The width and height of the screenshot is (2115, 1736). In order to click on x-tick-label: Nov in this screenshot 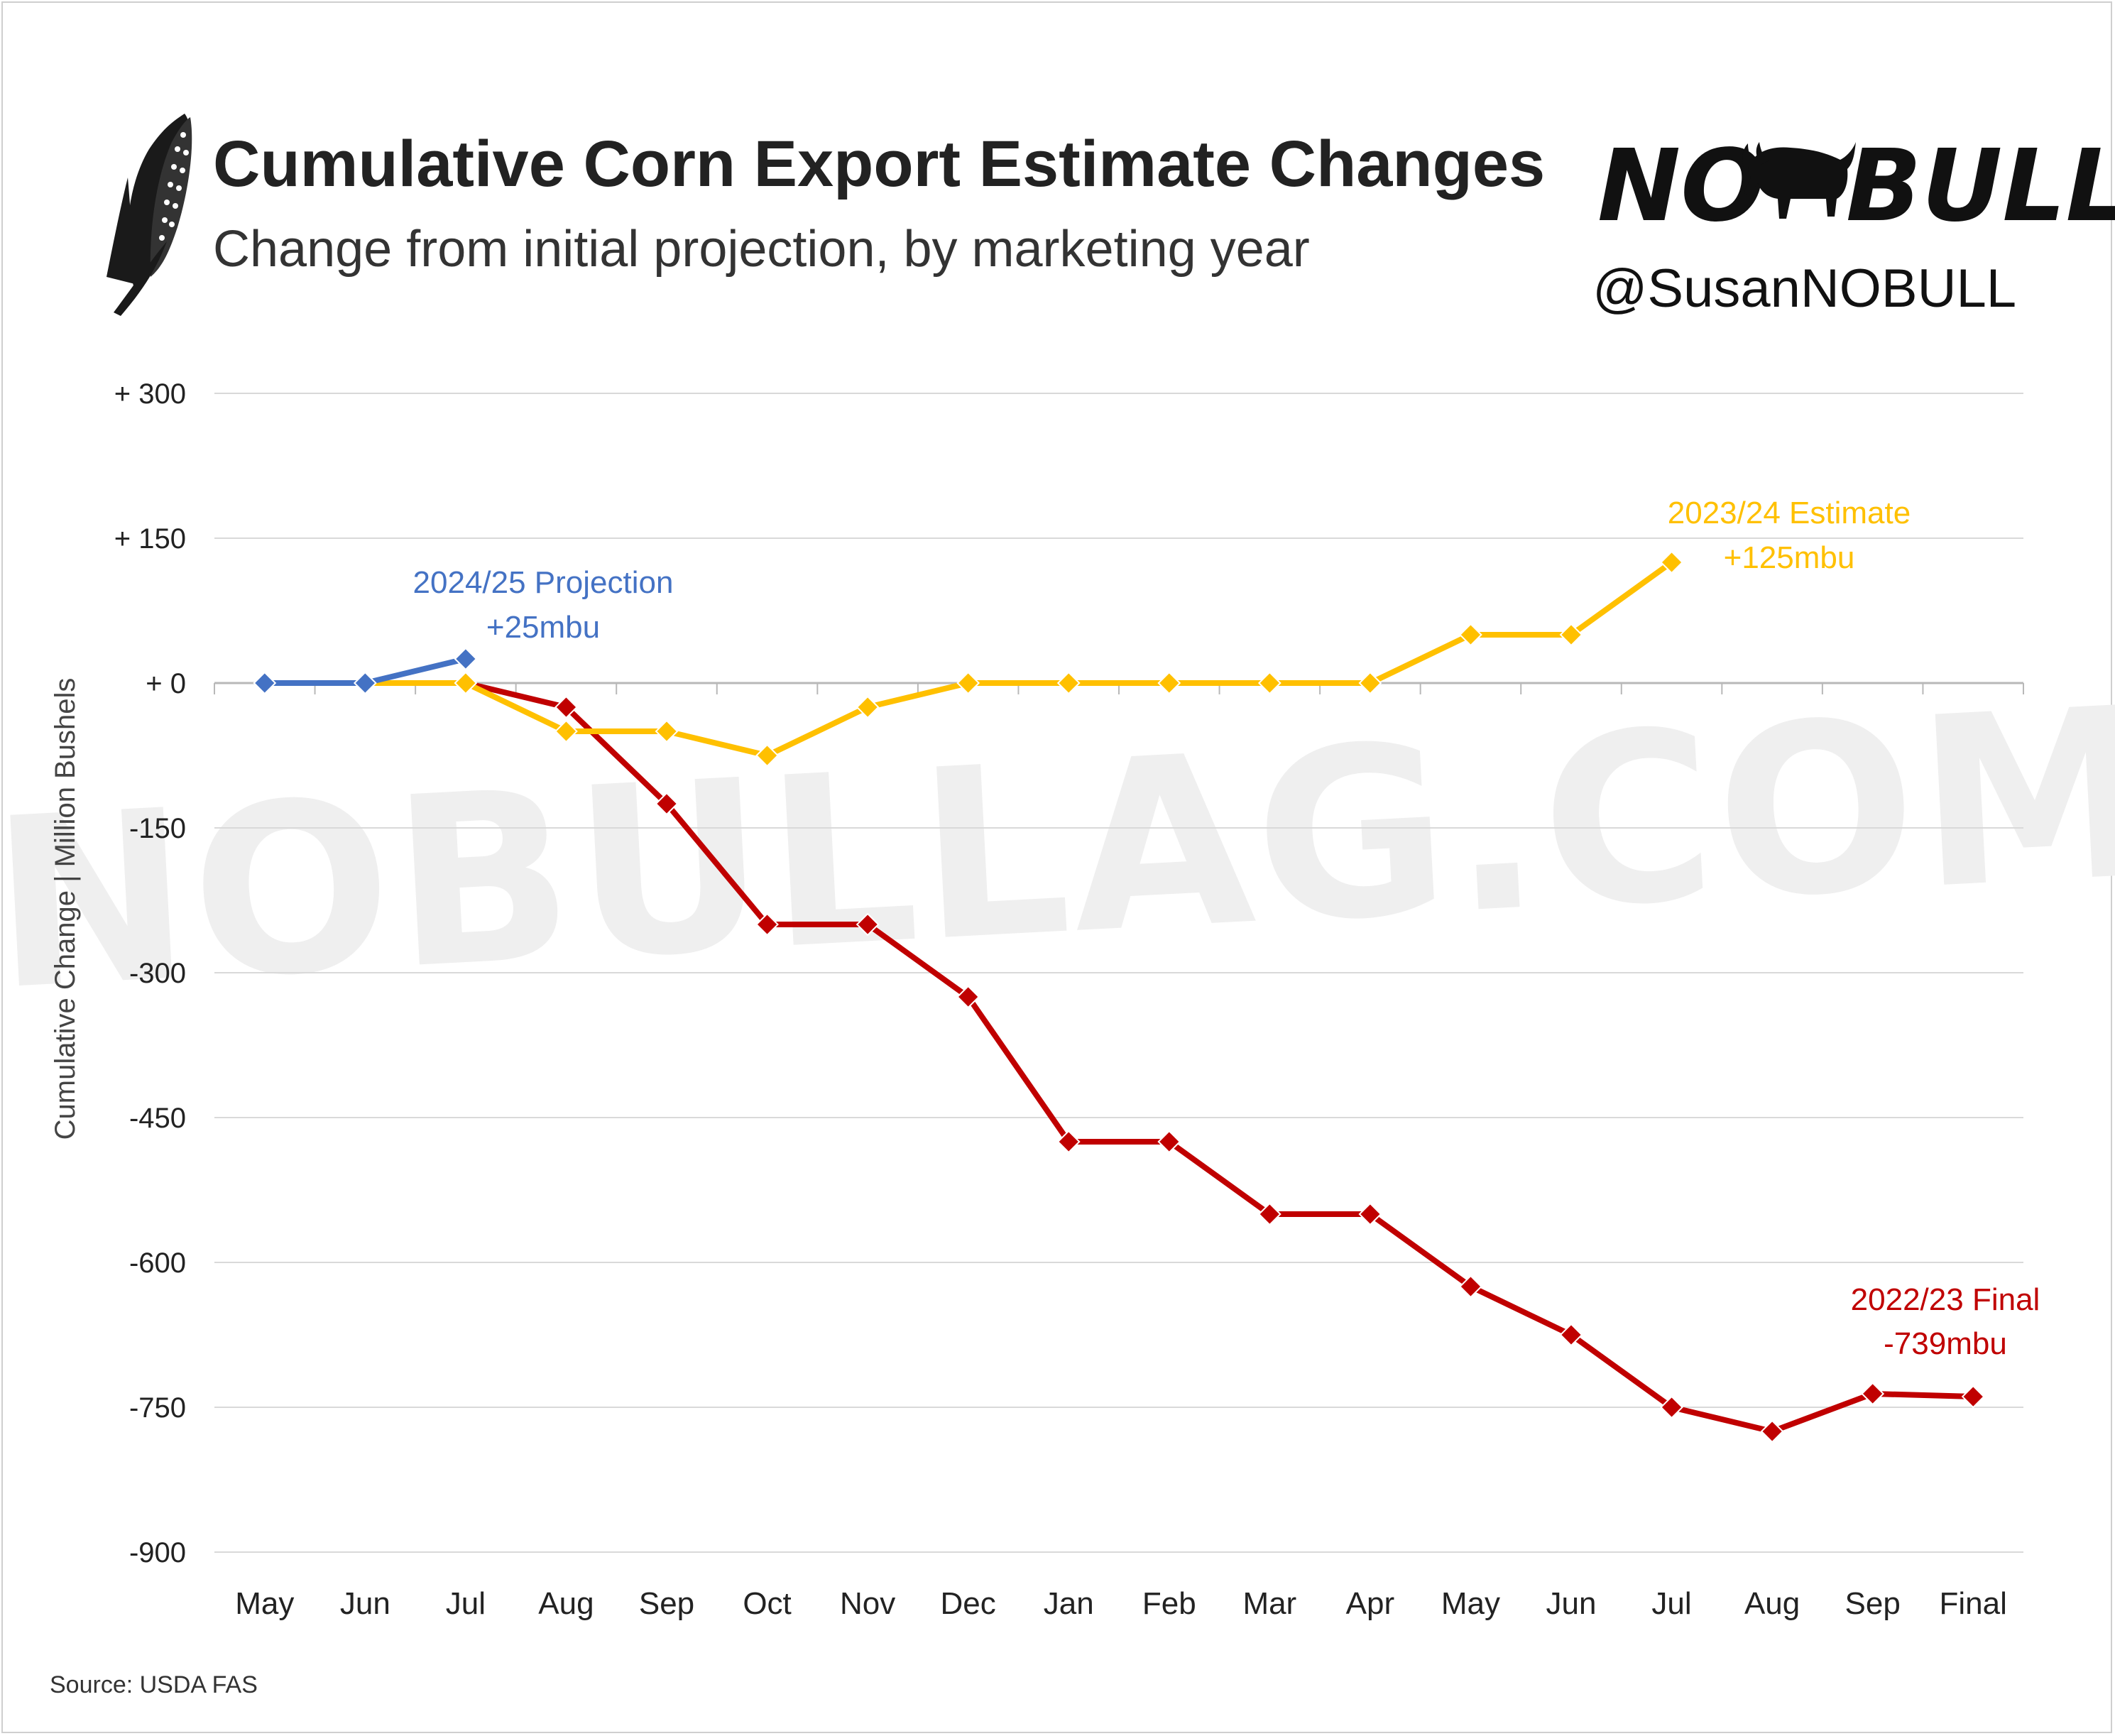, I will do `click(867, 1603)`.